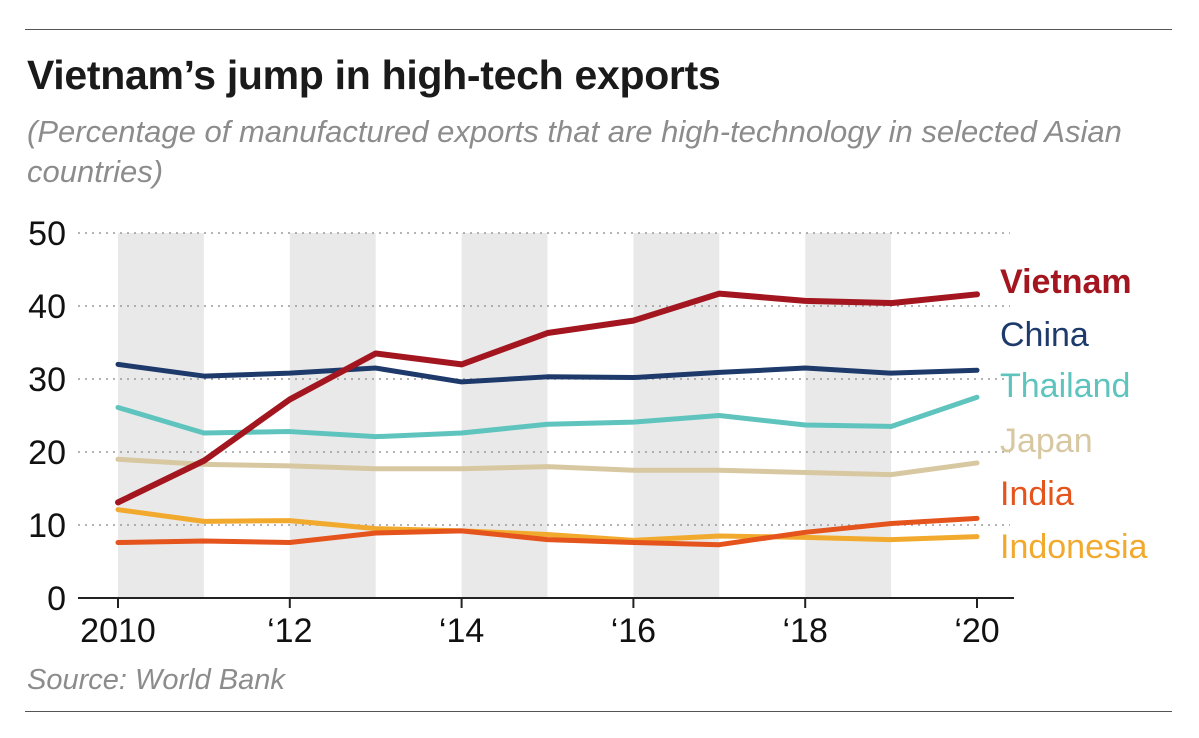  I want to click on legend-label-thailand: Thailand, so click(1065, 386).